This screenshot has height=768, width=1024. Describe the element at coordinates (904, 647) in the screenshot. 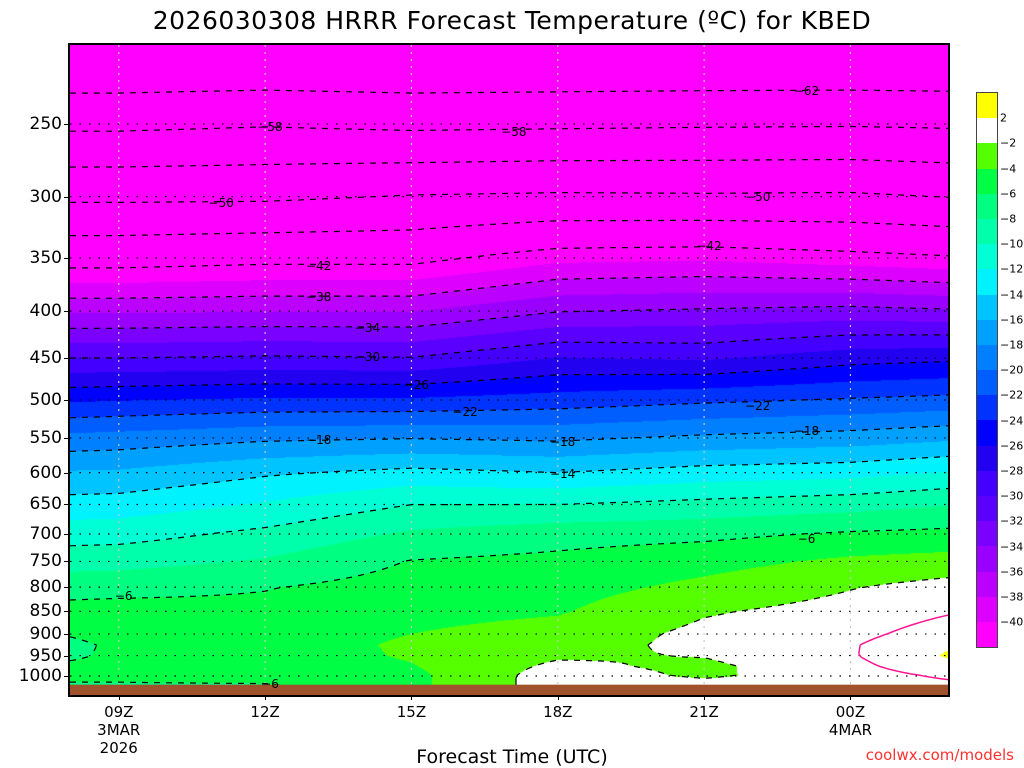

I see `zero-degree-contour` at that location.